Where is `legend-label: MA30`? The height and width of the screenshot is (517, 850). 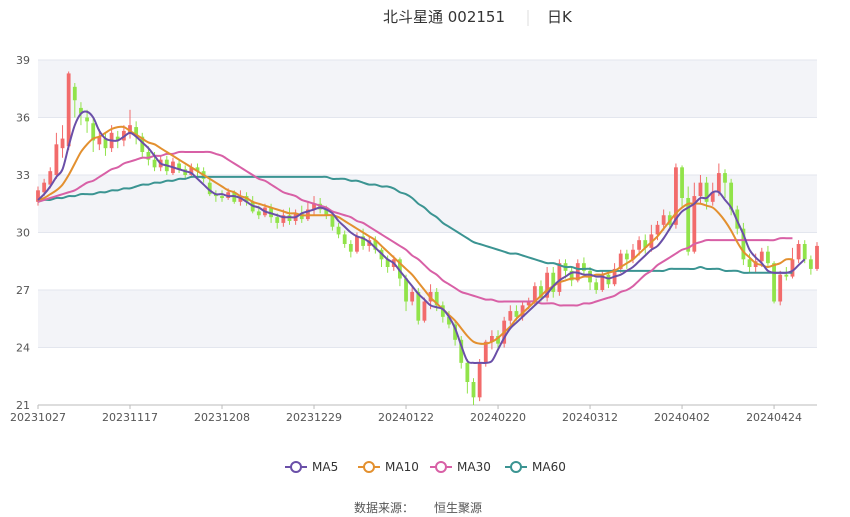
legend-label: MA30 is located at coordinates (474, 467).